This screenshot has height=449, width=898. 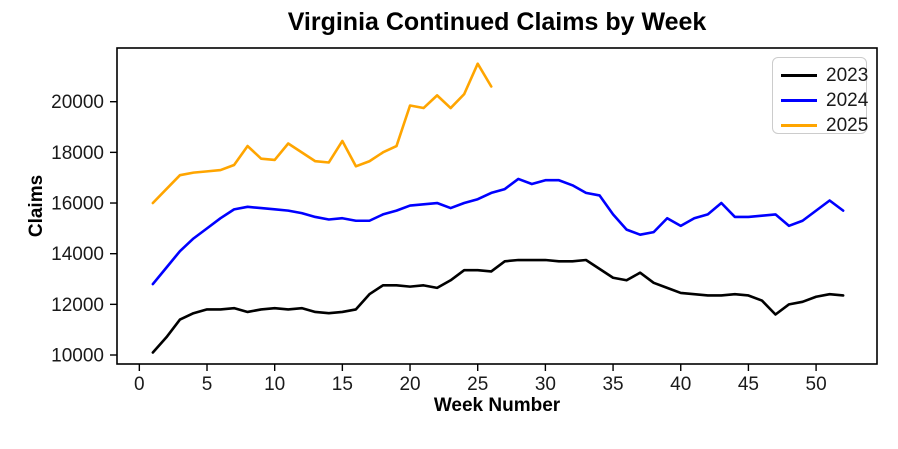 I want to click on y-tick-label-18000: 18000, so click(x=77, y=153).